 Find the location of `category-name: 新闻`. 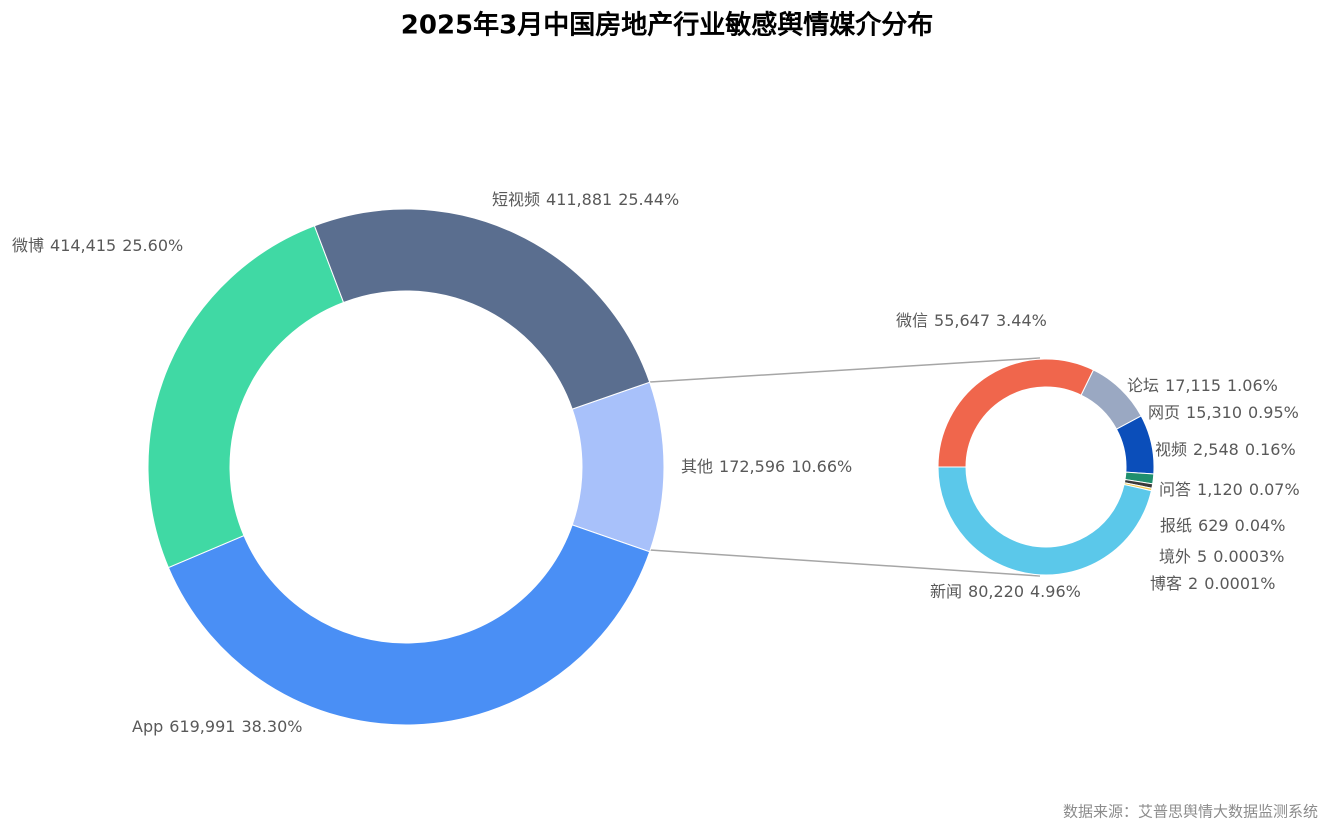

category-name: 新闻 is located at coordinates (946, 591).